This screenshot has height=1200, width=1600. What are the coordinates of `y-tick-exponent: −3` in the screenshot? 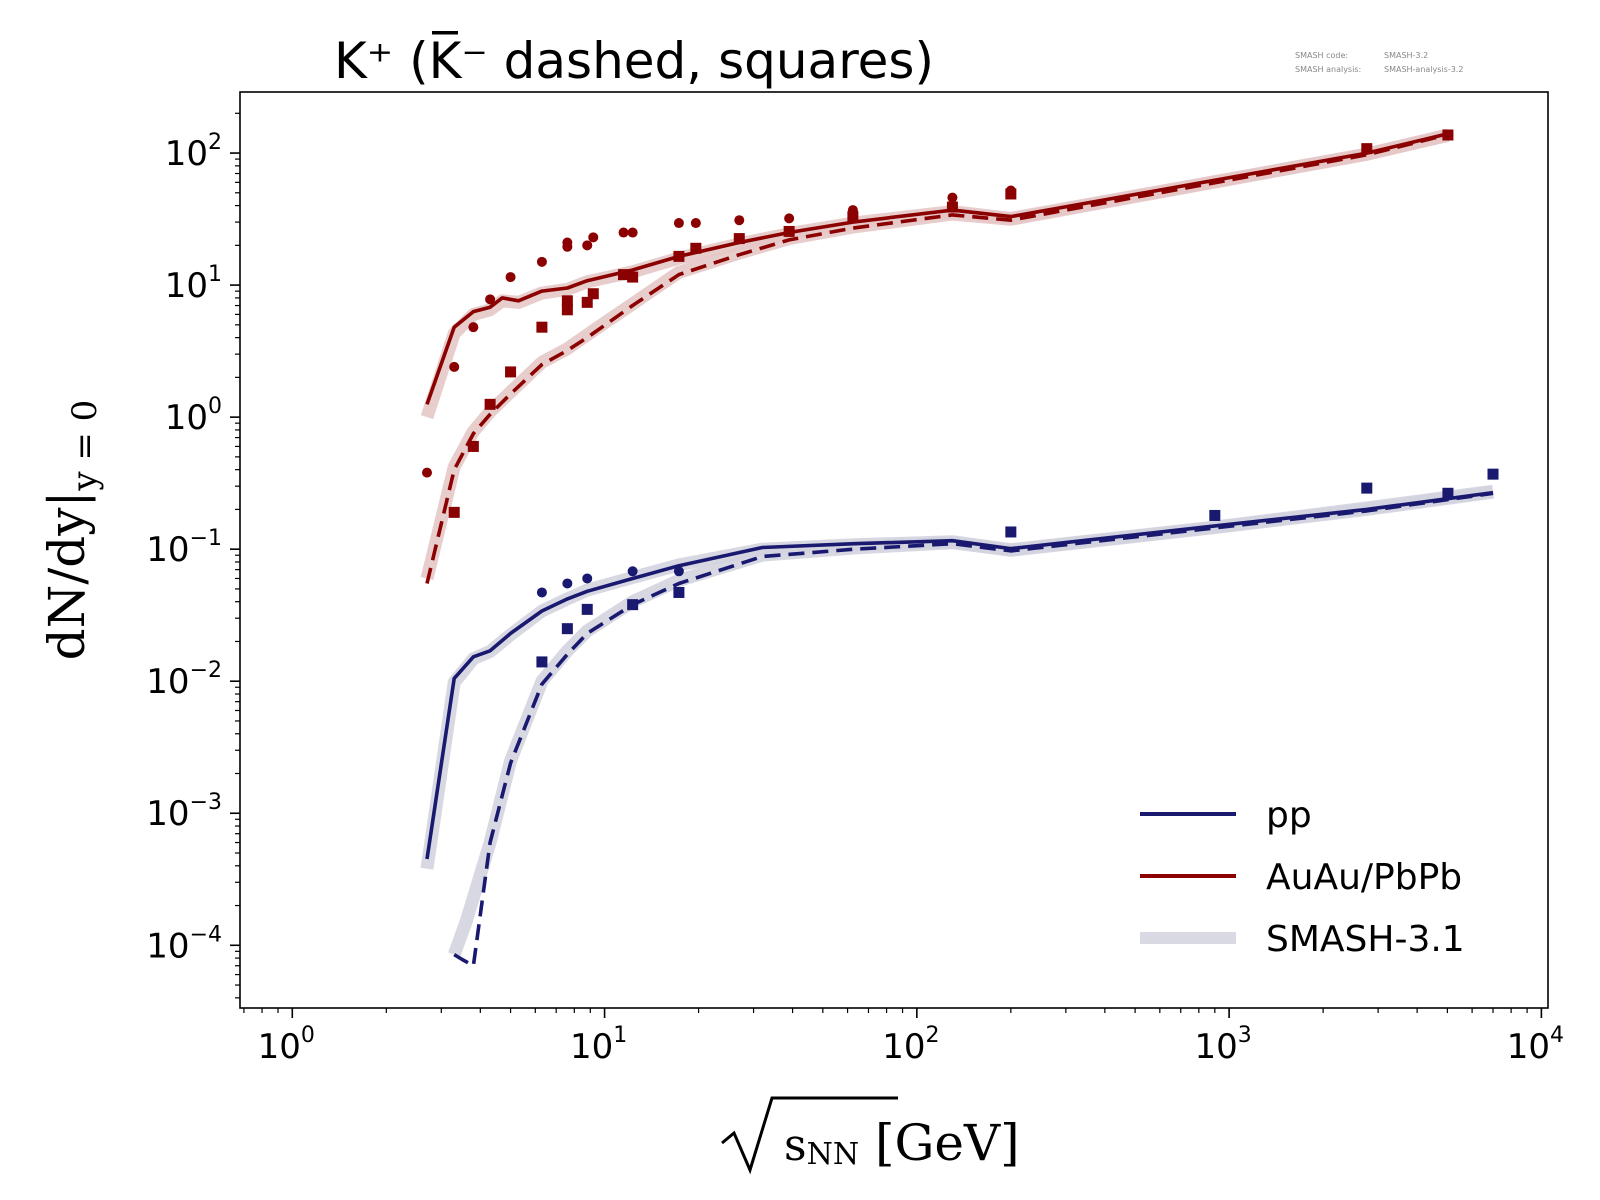 It's located at (206, 802).